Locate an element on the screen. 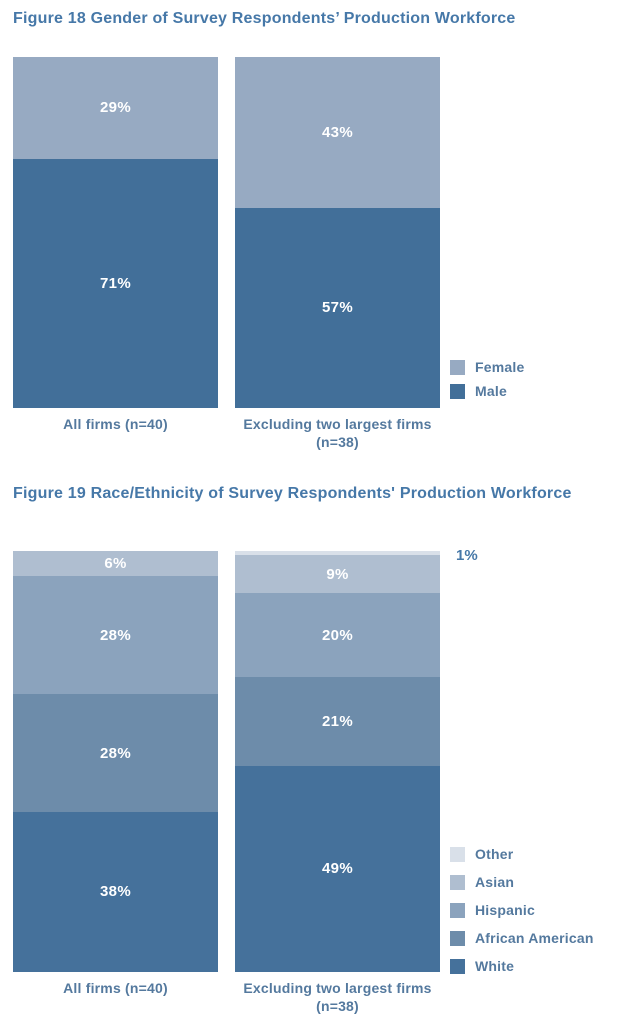 This screenshot has height=1024, width=628. figure-18-legend: Female Male is located at coordinates (487, 379).